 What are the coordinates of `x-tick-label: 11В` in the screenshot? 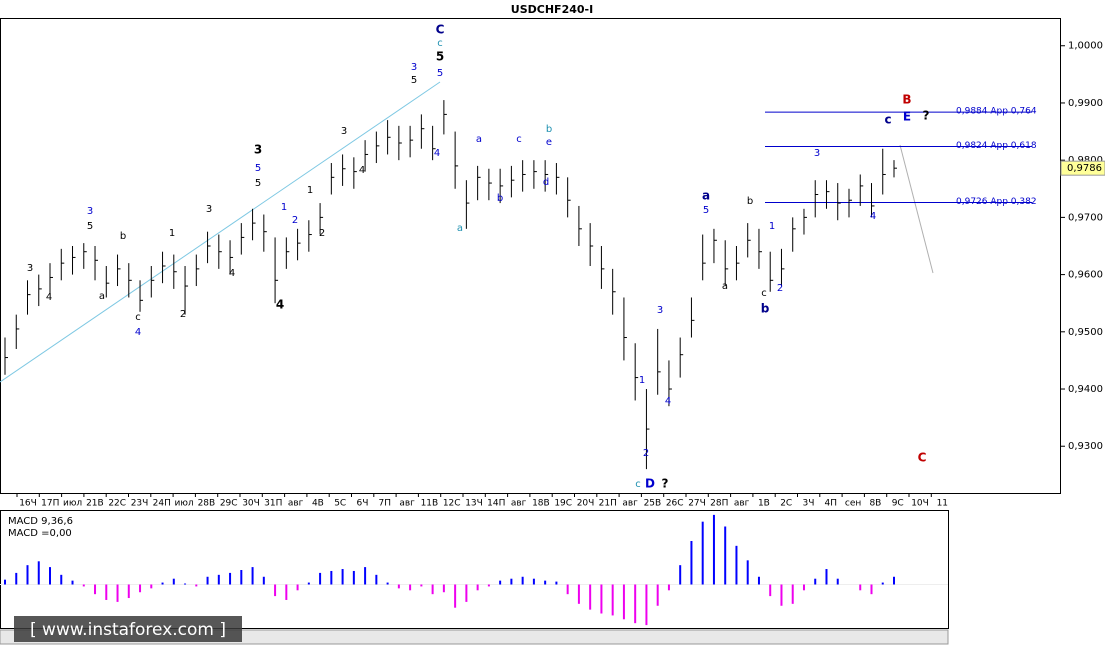 It's located at (430, 504).